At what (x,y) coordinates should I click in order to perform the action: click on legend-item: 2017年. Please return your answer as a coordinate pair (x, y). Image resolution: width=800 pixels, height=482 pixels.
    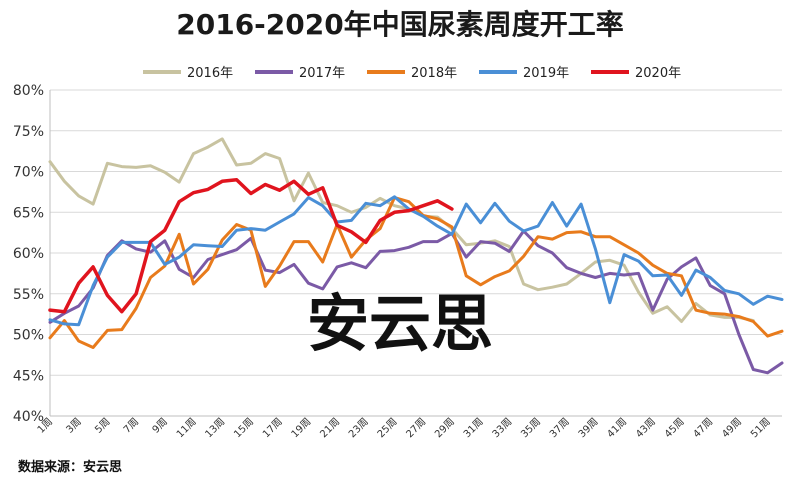
    Looking at the image, I should click on (300, 73).